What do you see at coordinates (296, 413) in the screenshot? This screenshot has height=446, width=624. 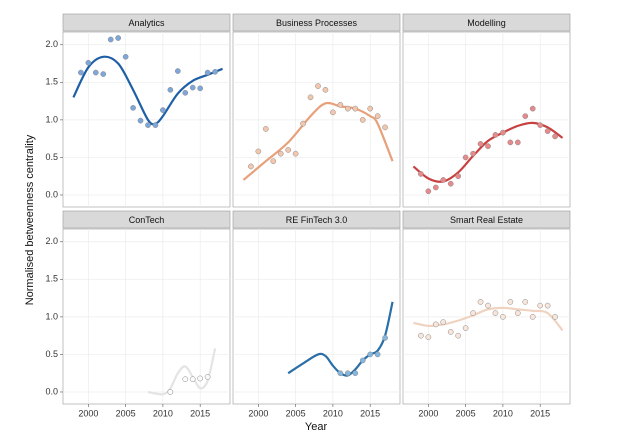 I see `x-tick-label: 2005` at bounding box center [296, 413].